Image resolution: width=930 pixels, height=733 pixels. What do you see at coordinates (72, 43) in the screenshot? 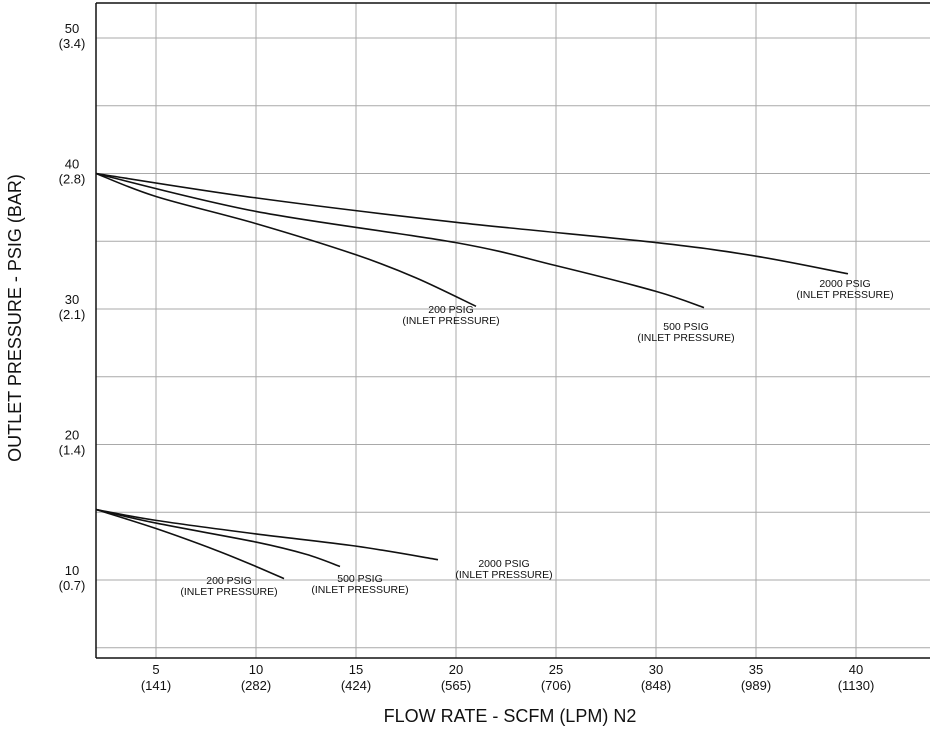
I see `y-tick-sublabel: (3.4)` at bounding box center [72, 43].